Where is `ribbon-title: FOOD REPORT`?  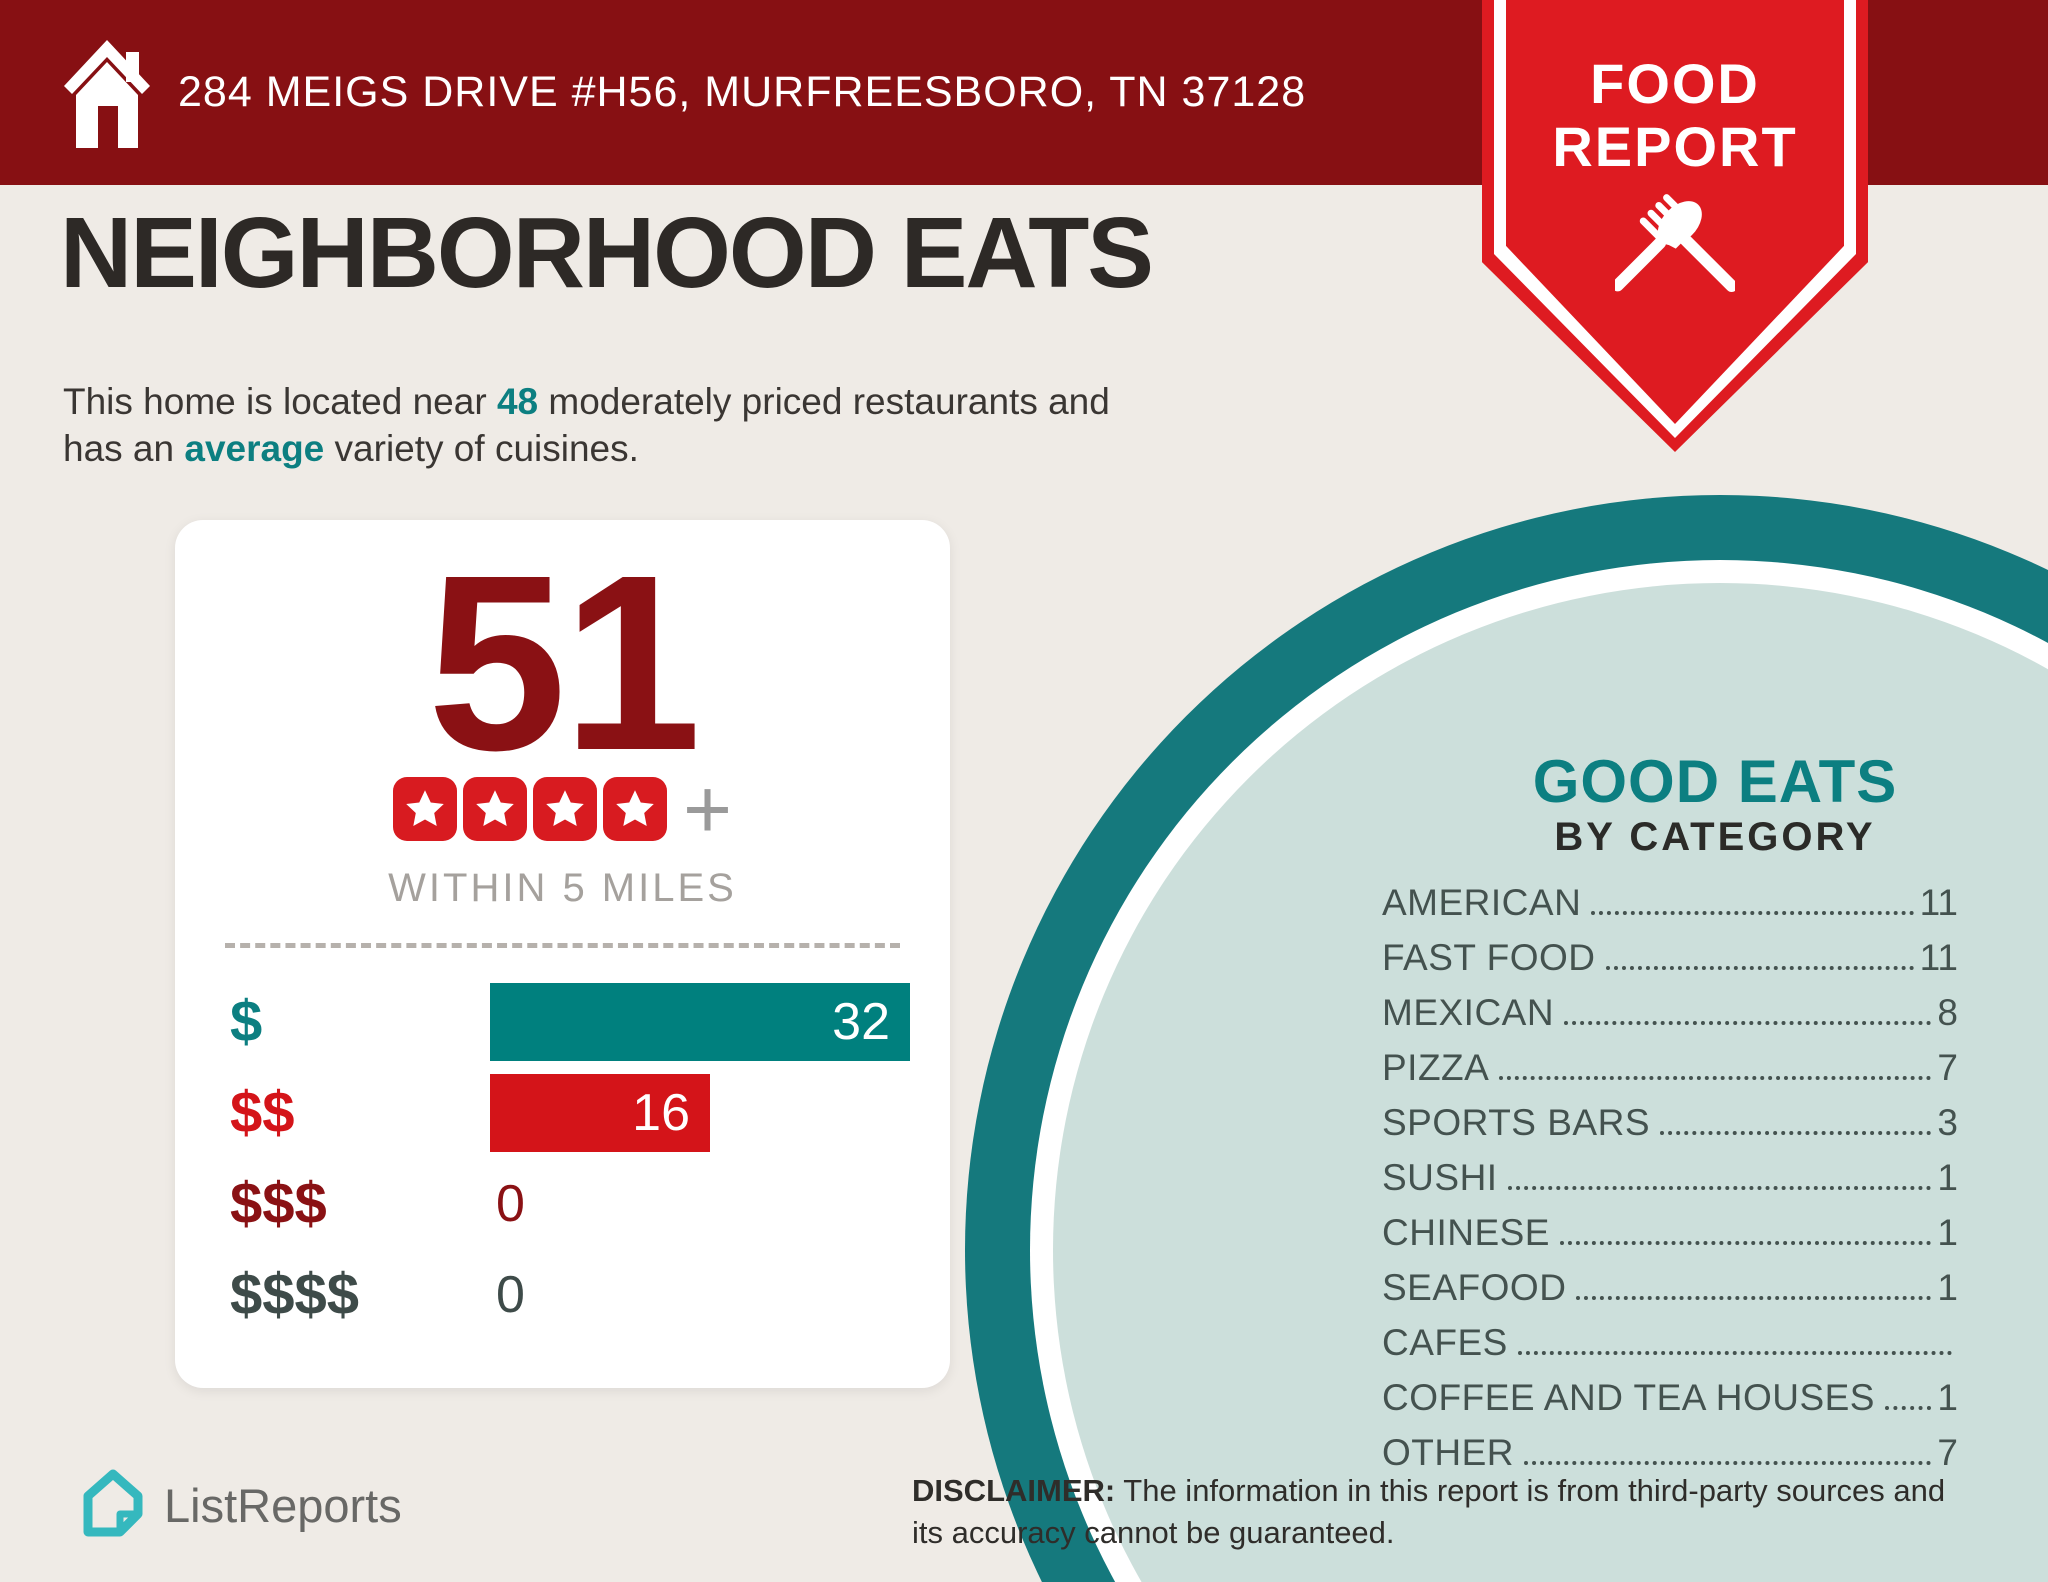 ribbon-title: FOOD REPORT is located at coordinates (1675, 115).